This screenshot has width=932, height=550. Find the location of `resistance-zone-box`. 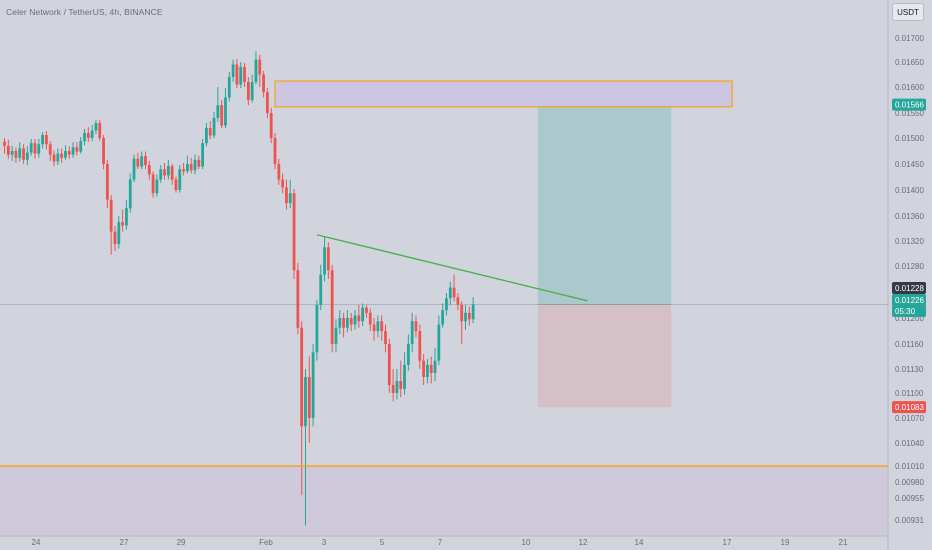

resistance-zone-box is located at coordinates (503, 94).